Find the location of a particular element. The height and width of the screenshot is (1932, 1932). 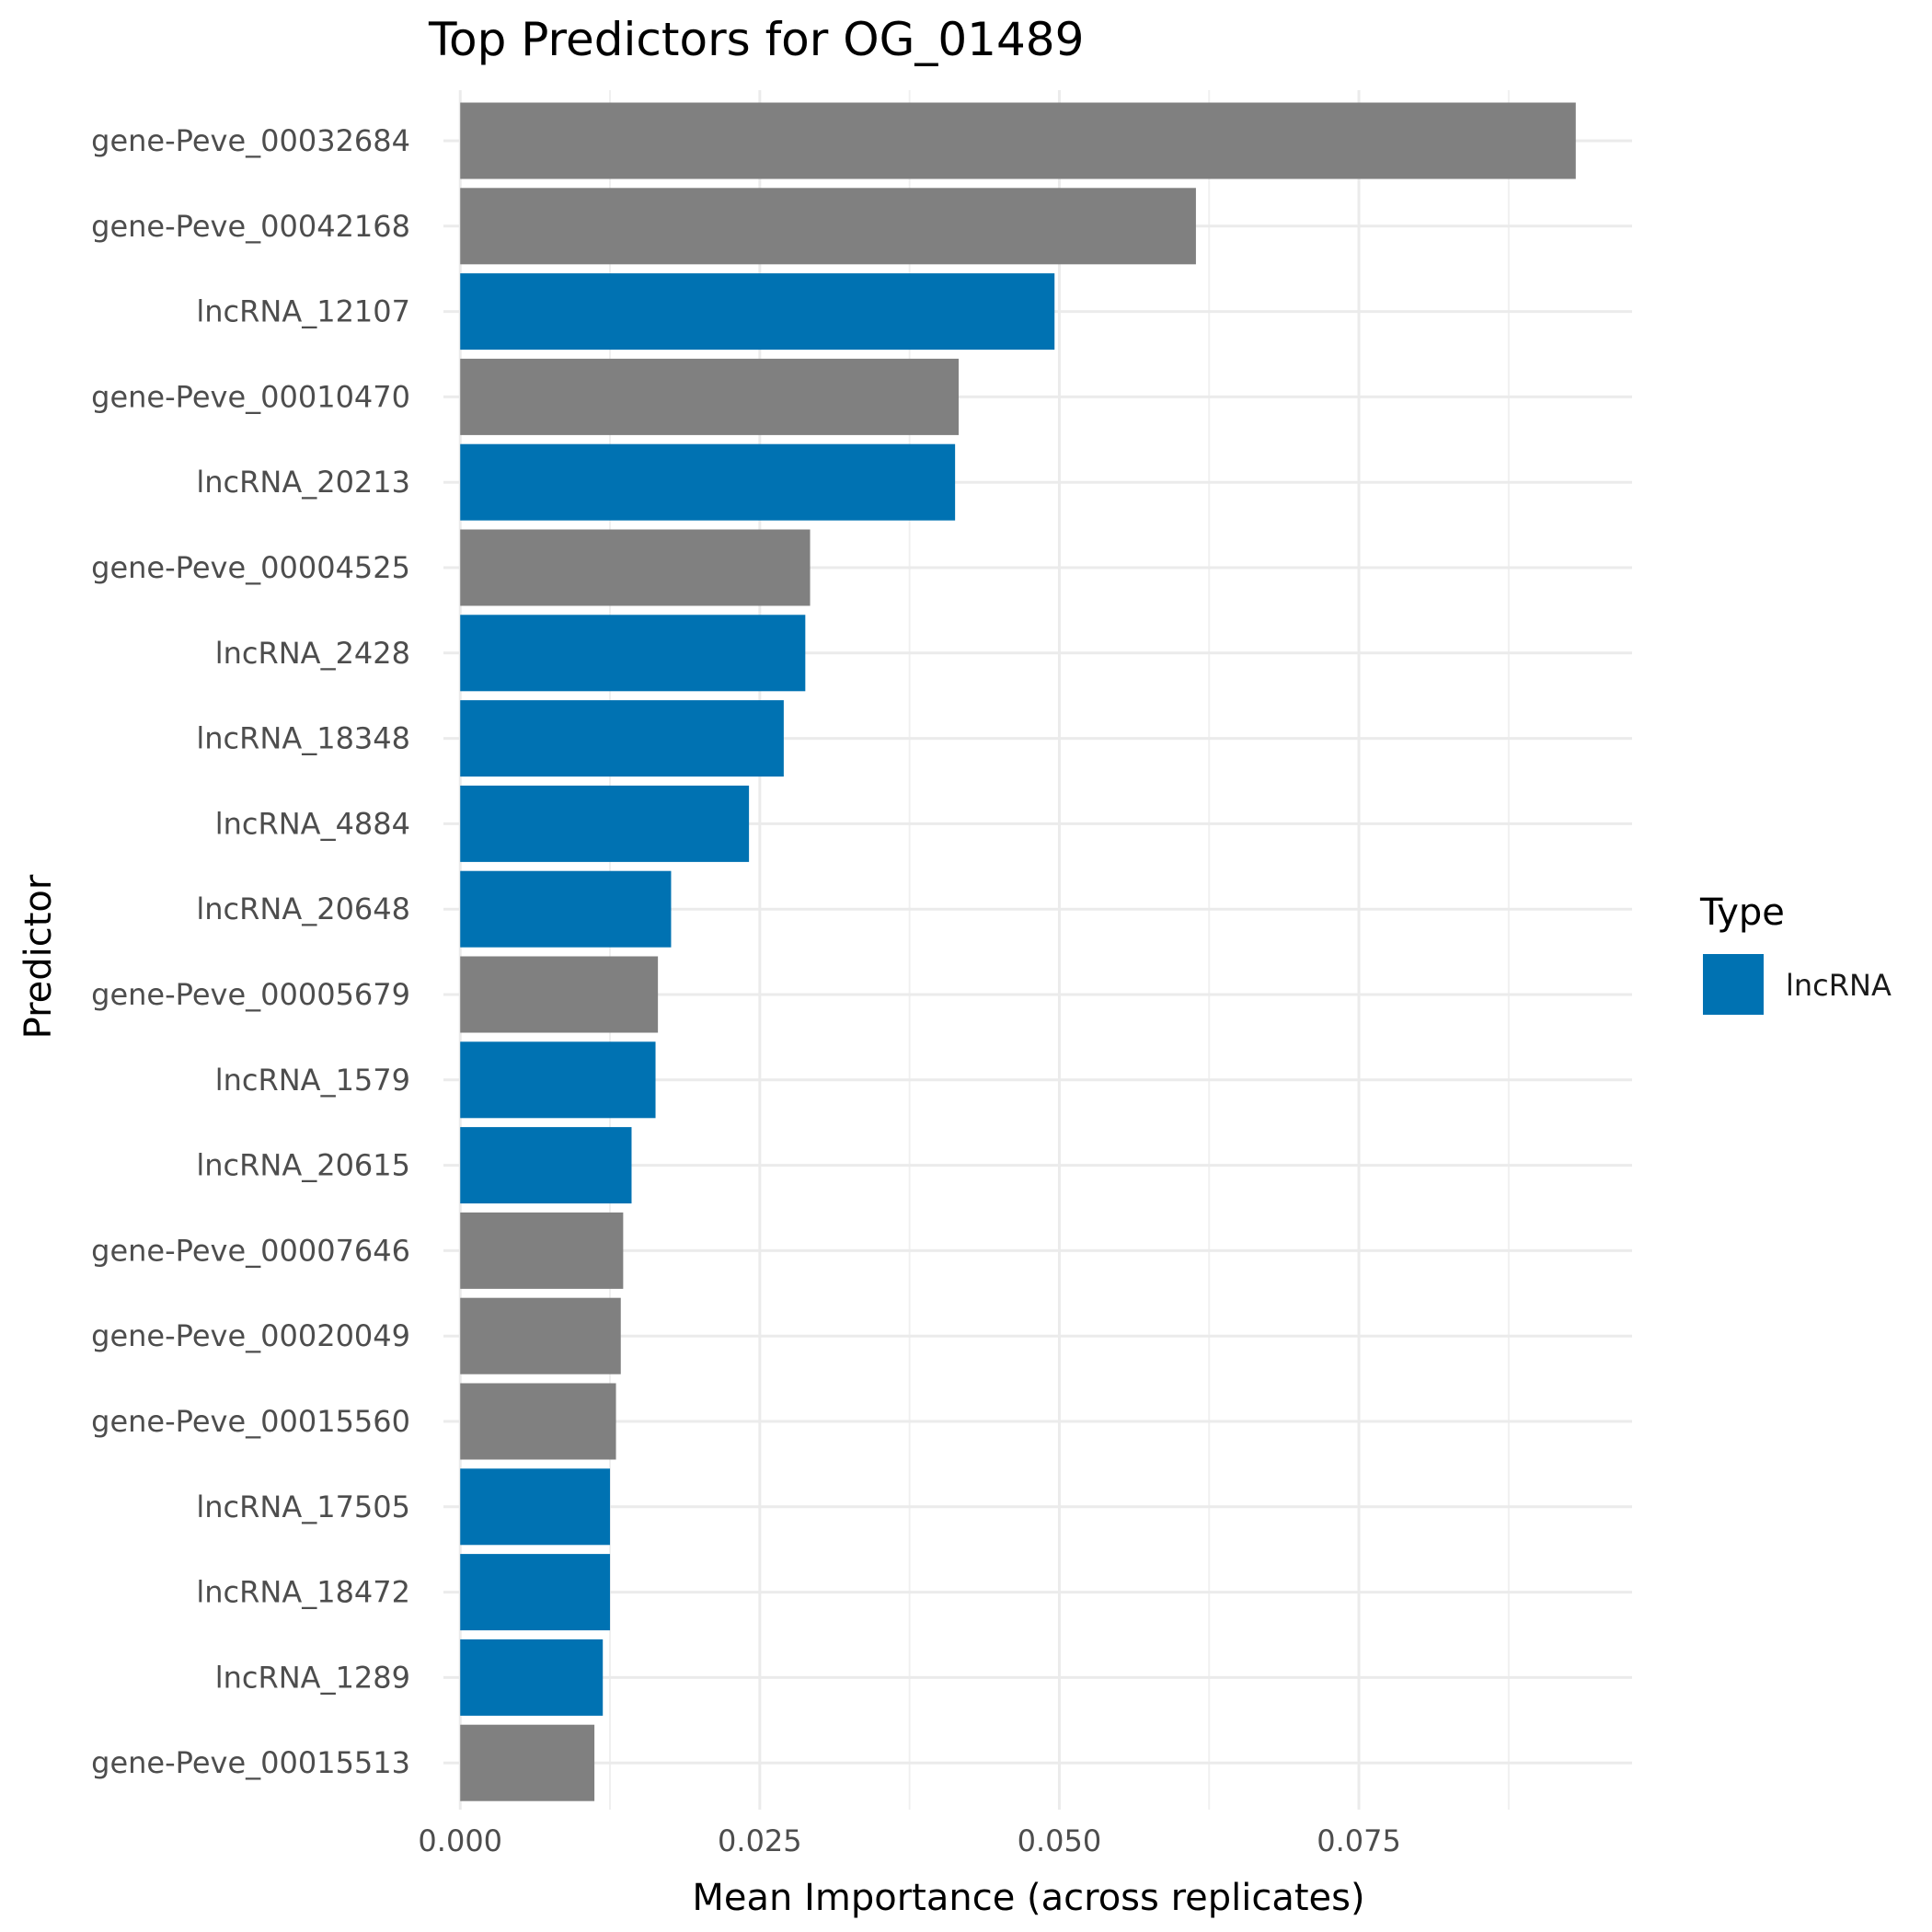

y-tick-label: lncRNA_4884 is located at coordinates (312, 823).